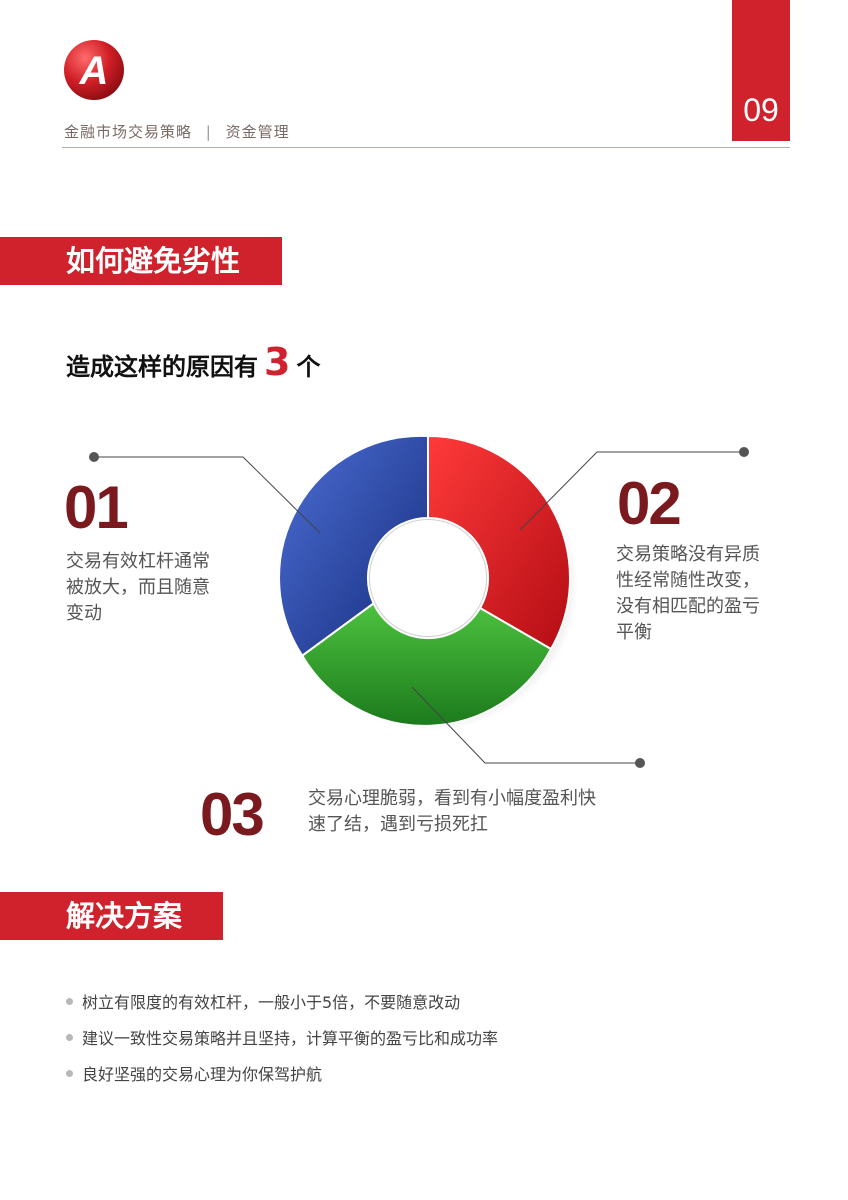 Image resolution: width=848 pixels, height=1200 pixels. Describe the element at coordinates (688, 606) in the screenshot. I see `reason-02-line: 没有相匹配的盈亏` at that location.